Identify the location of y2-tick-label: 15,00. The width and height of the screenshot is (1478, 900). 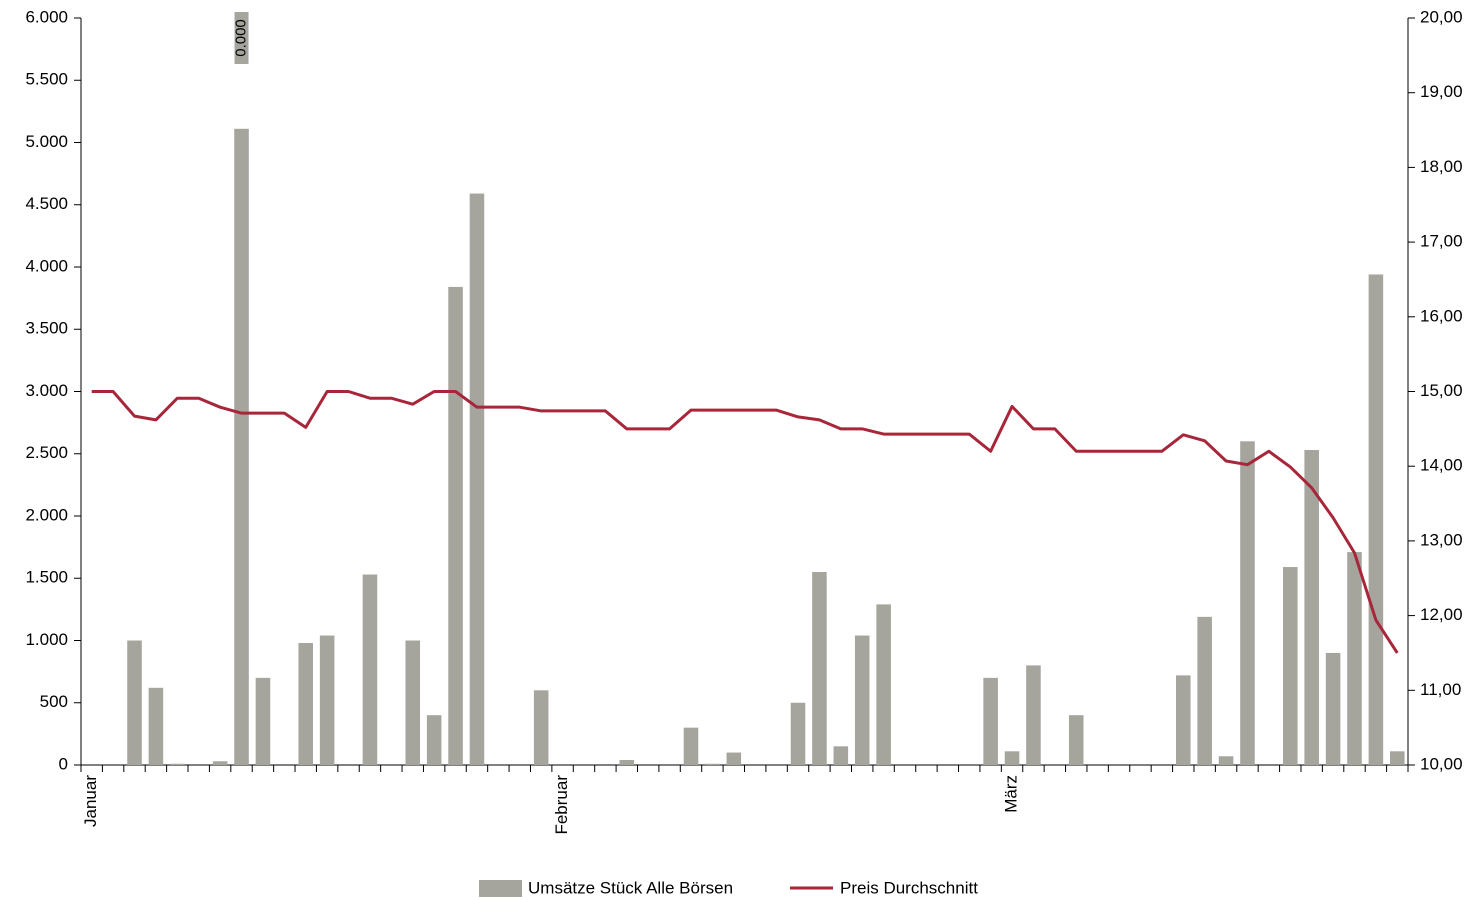
(1441, 390).